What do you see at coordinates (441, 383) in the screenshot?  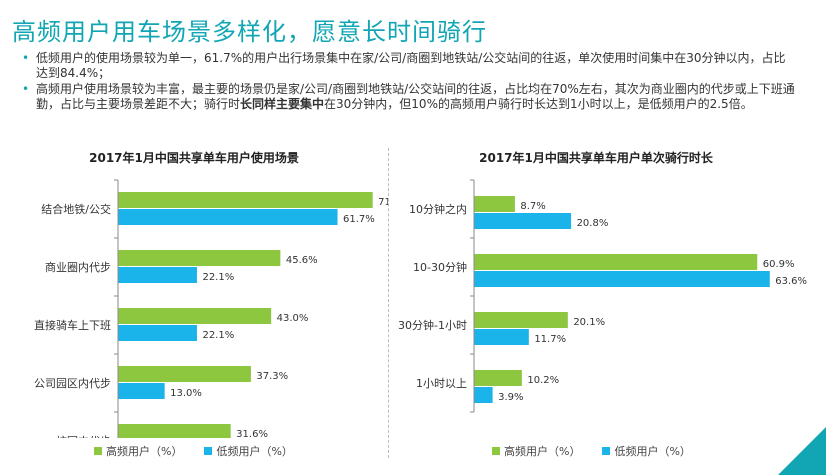 I see `category-label: 1小时以上` at bounding box center [441, 383].